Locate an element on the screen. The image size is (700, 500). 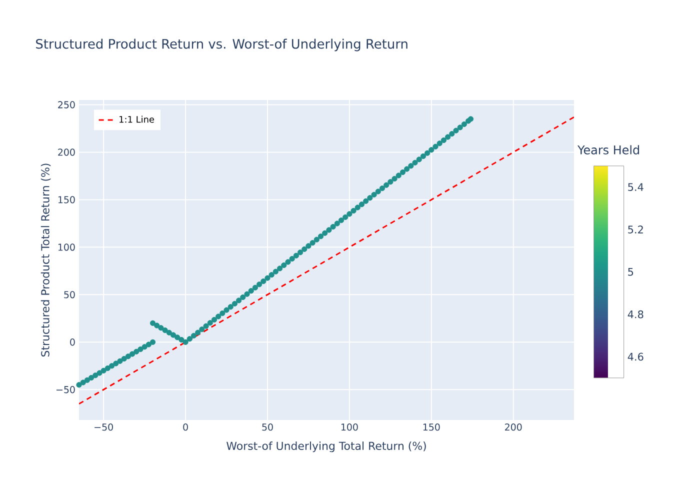
x-tick-label: 200 is located at coordinates (513, 427).